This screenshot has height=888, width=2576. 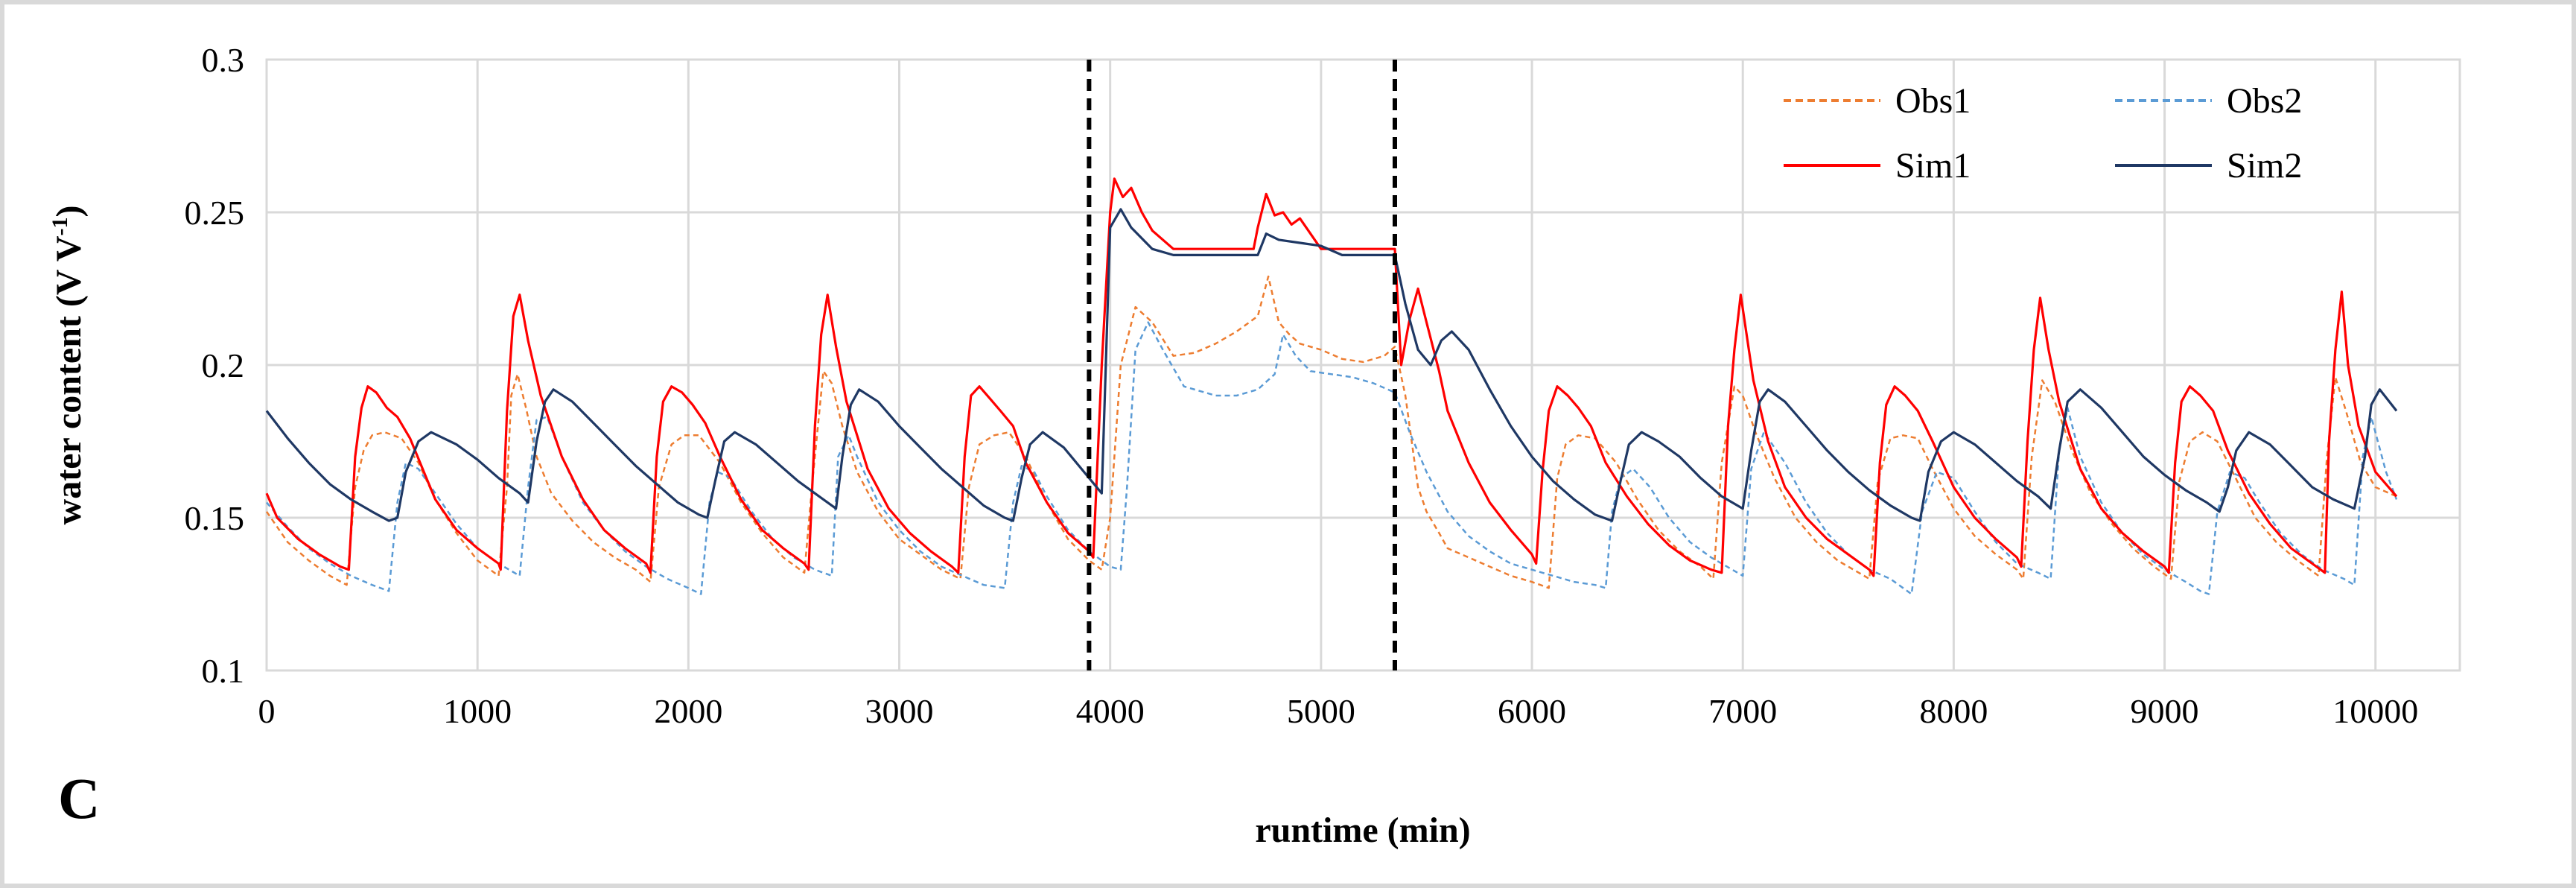 What do you see at coordinates (1321, 711) in the screenshot?
I see `x-tick-label: 5000` at bounding box center [1321, 711].